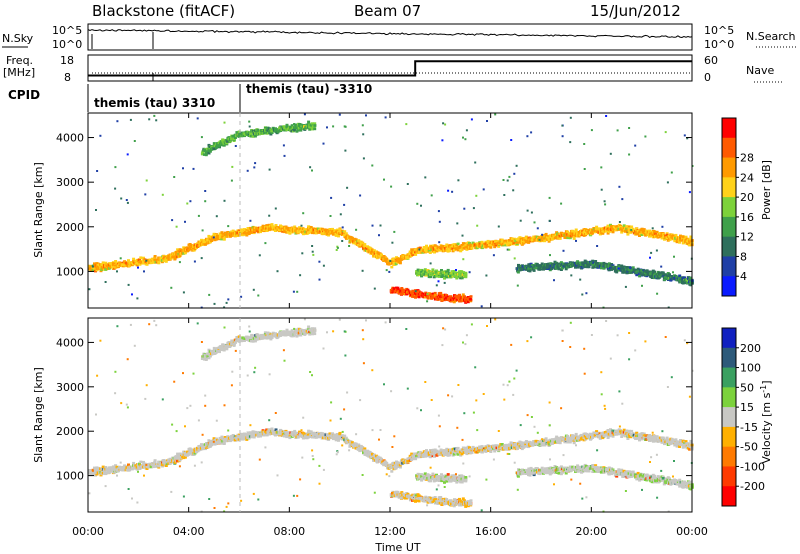 The width and height of the screenshot is (800, 554). I want to click on colorbar-tick-label: 24, so click(747, 177).